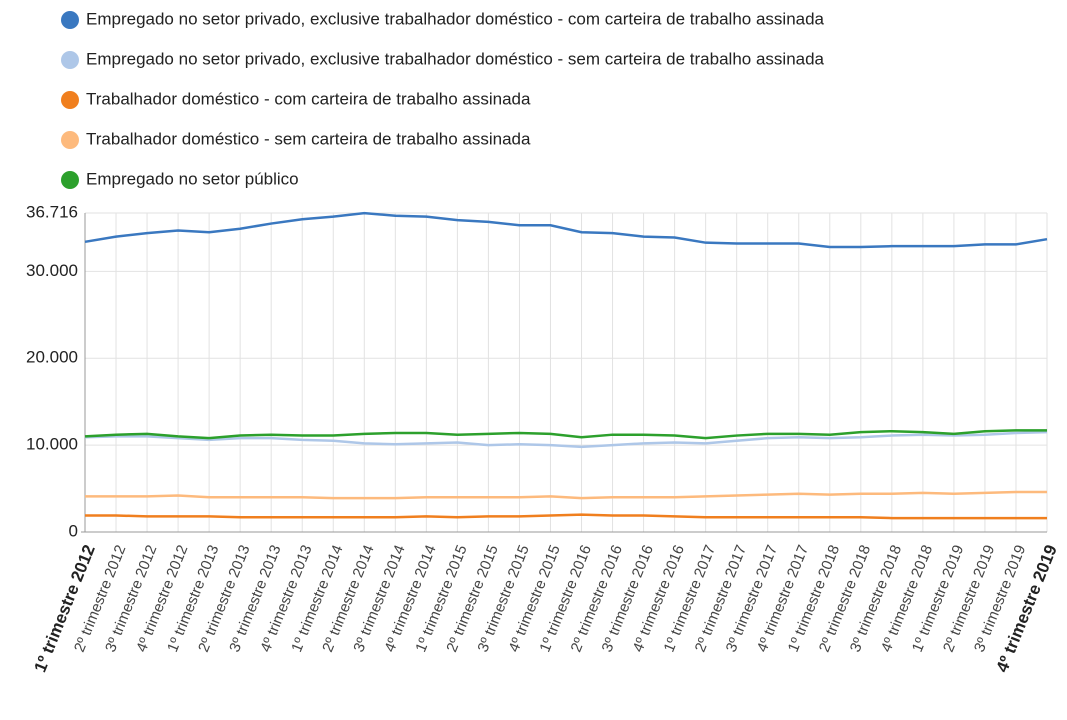 The width and height of the screenshot is (1067, 720). Describe the element at coordinates (73, 530) in the screenshot. I see `y-tick-label: 0` at that location.